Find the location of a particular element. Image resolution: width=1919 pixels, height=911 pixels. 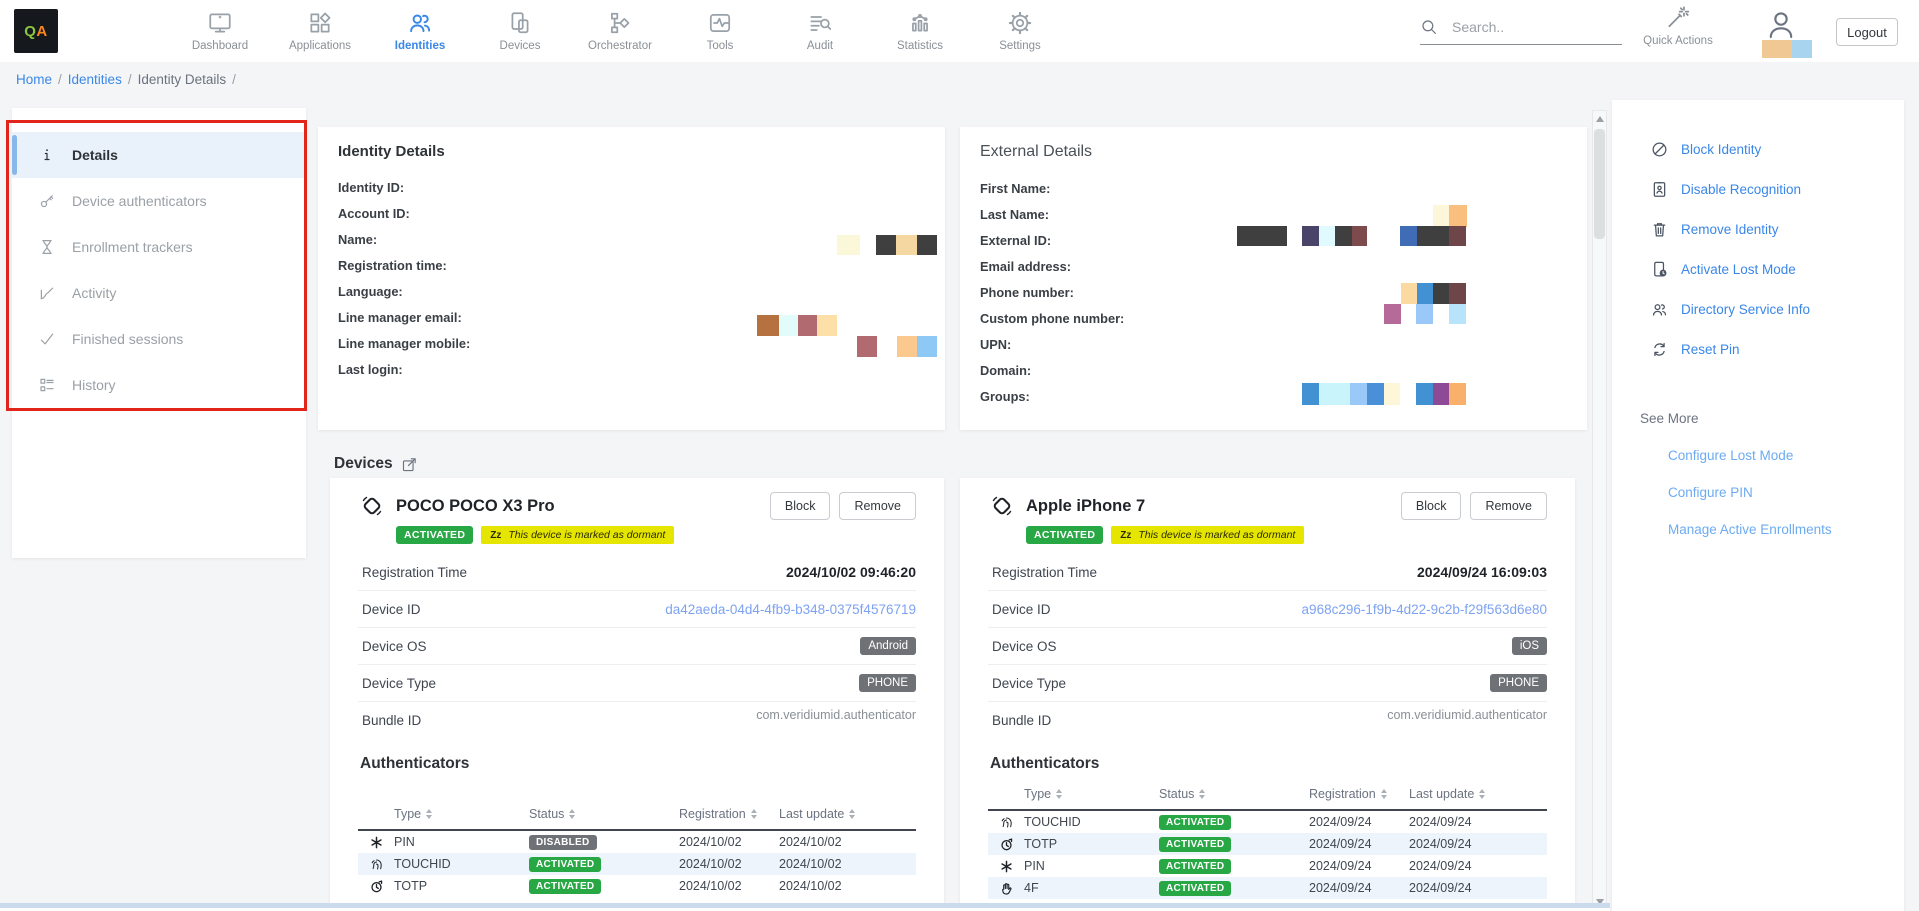

vertical-scrollbar is located at coordinates (1599, 510).